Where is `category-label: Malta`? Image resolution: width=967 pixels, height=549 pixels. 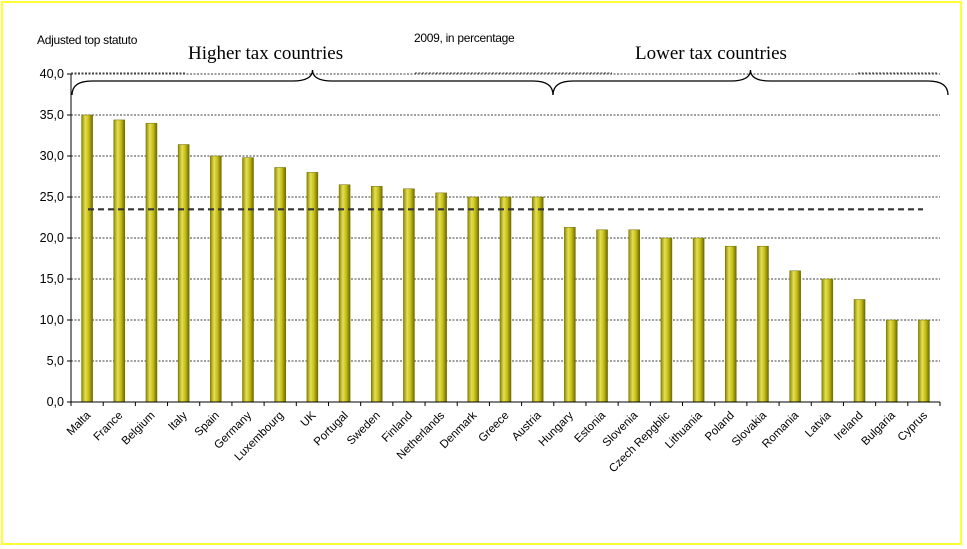 category-label: Malta is located at coordinates (79, 423).